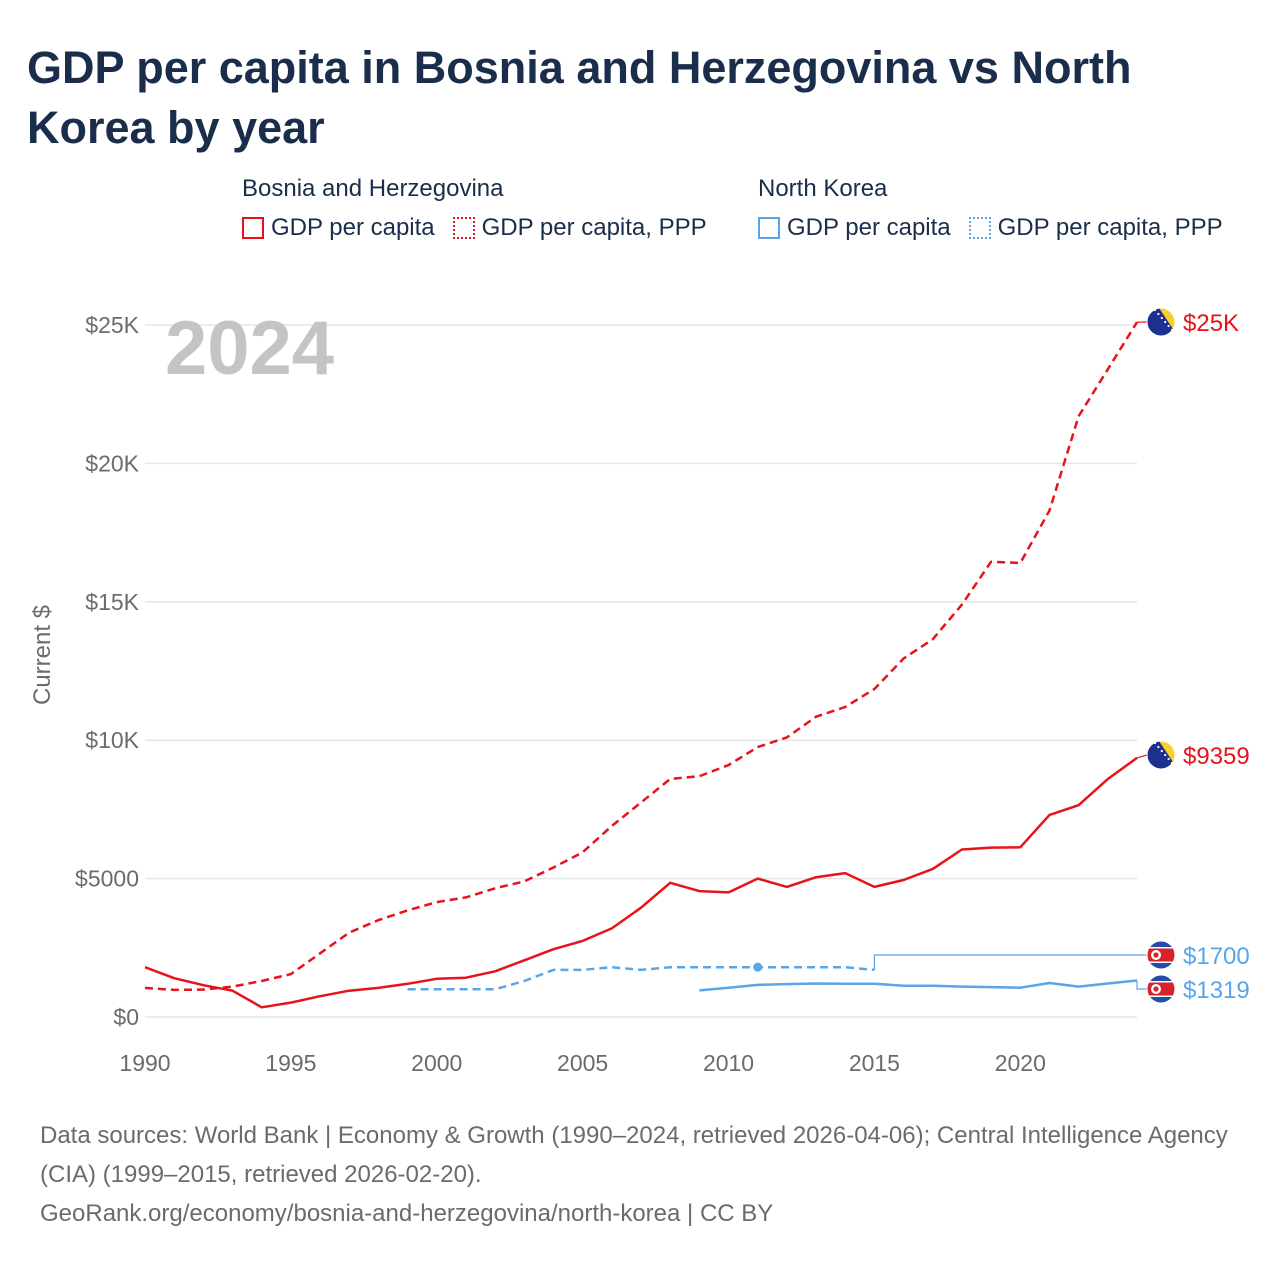 Image resolution: width=1280 pixels, height=1280 pixels. I want to click on x-tick-label: 2015, so click(874, 1063).